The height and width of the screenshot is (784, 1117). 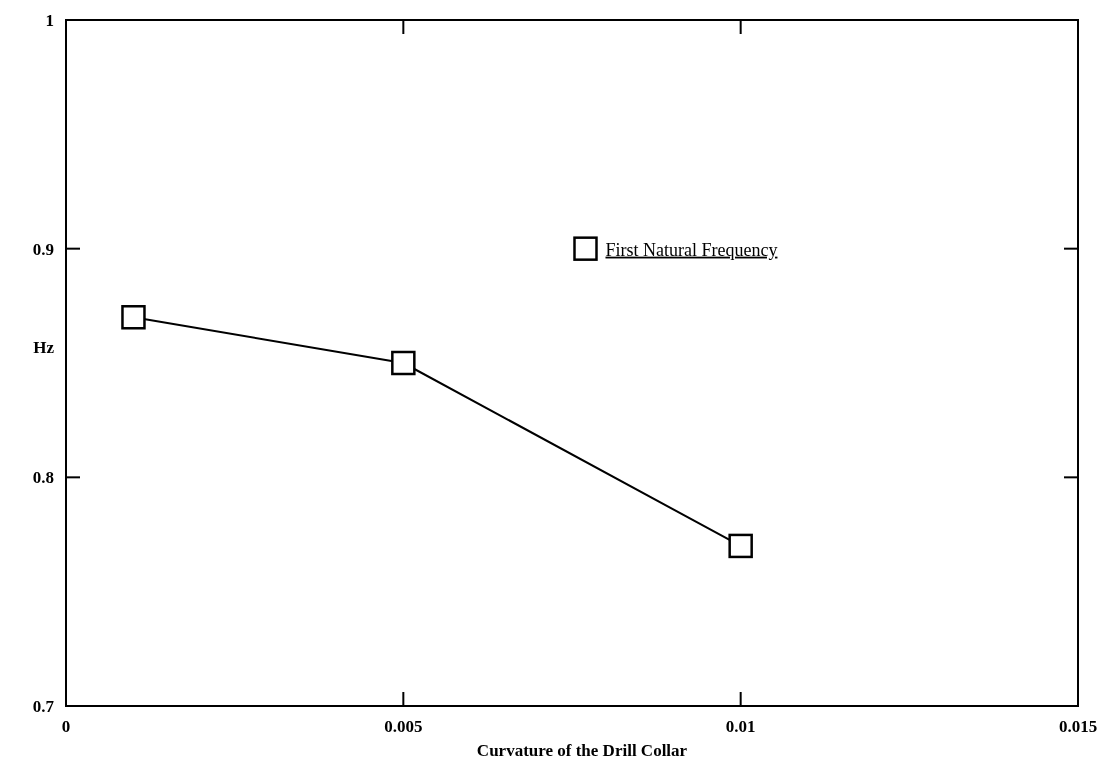 I want to click on y-tick-label: 0.9, so click(x=43, y=249).